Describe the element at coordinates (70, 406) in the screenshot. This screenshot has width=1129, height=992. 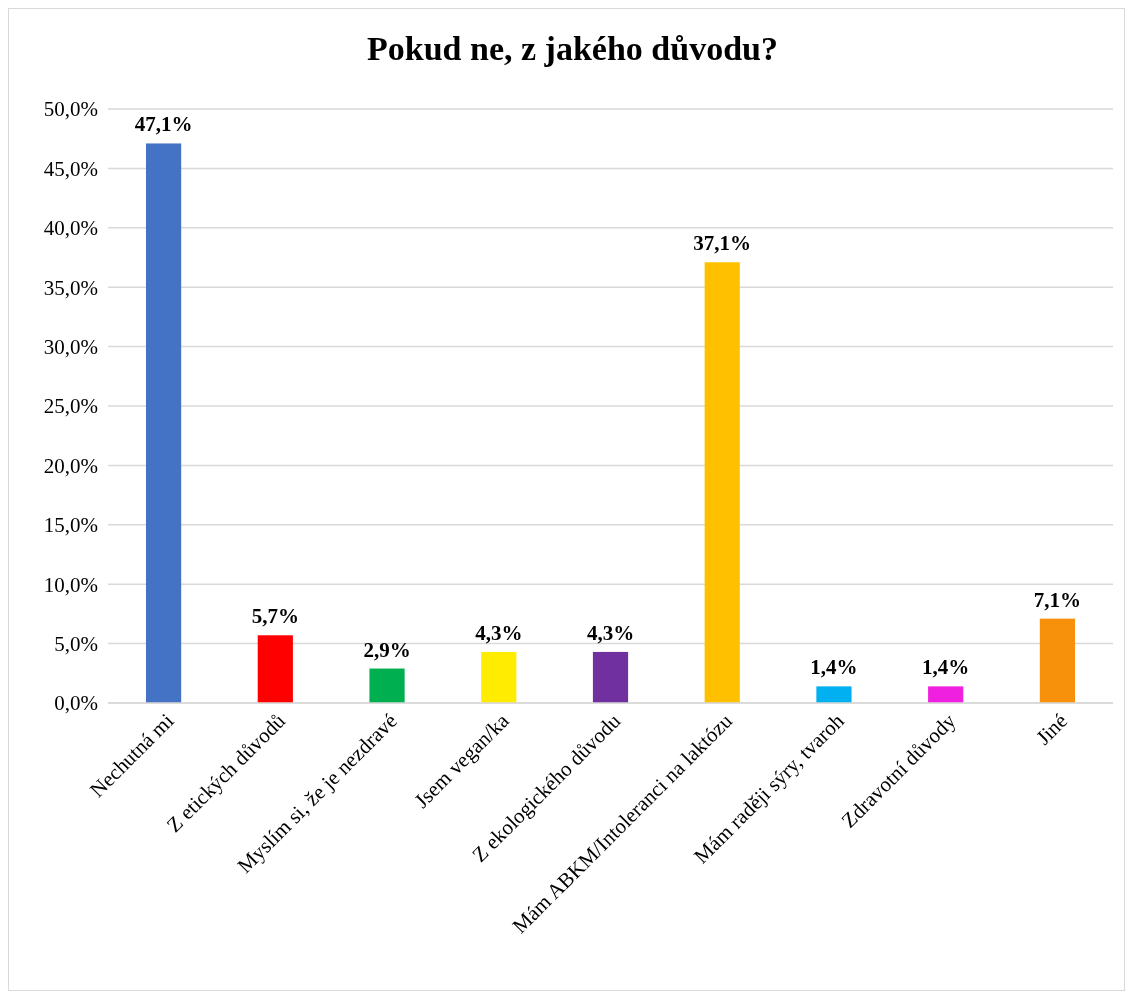
I see `y-tick-label: 25,0%` at that location.